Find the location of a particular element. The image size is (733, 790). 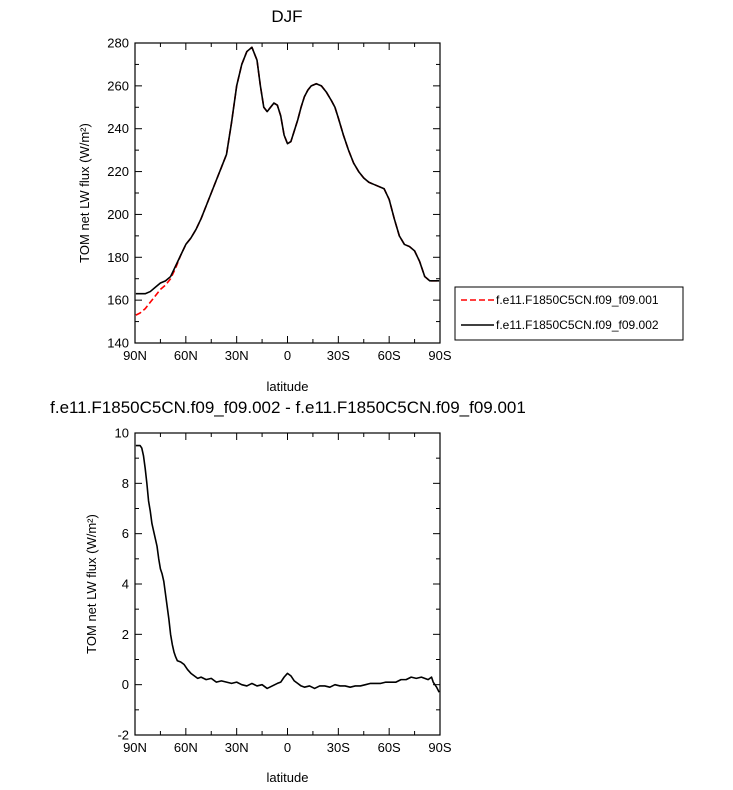

top-panel-series is located at coordinates (287, 181).